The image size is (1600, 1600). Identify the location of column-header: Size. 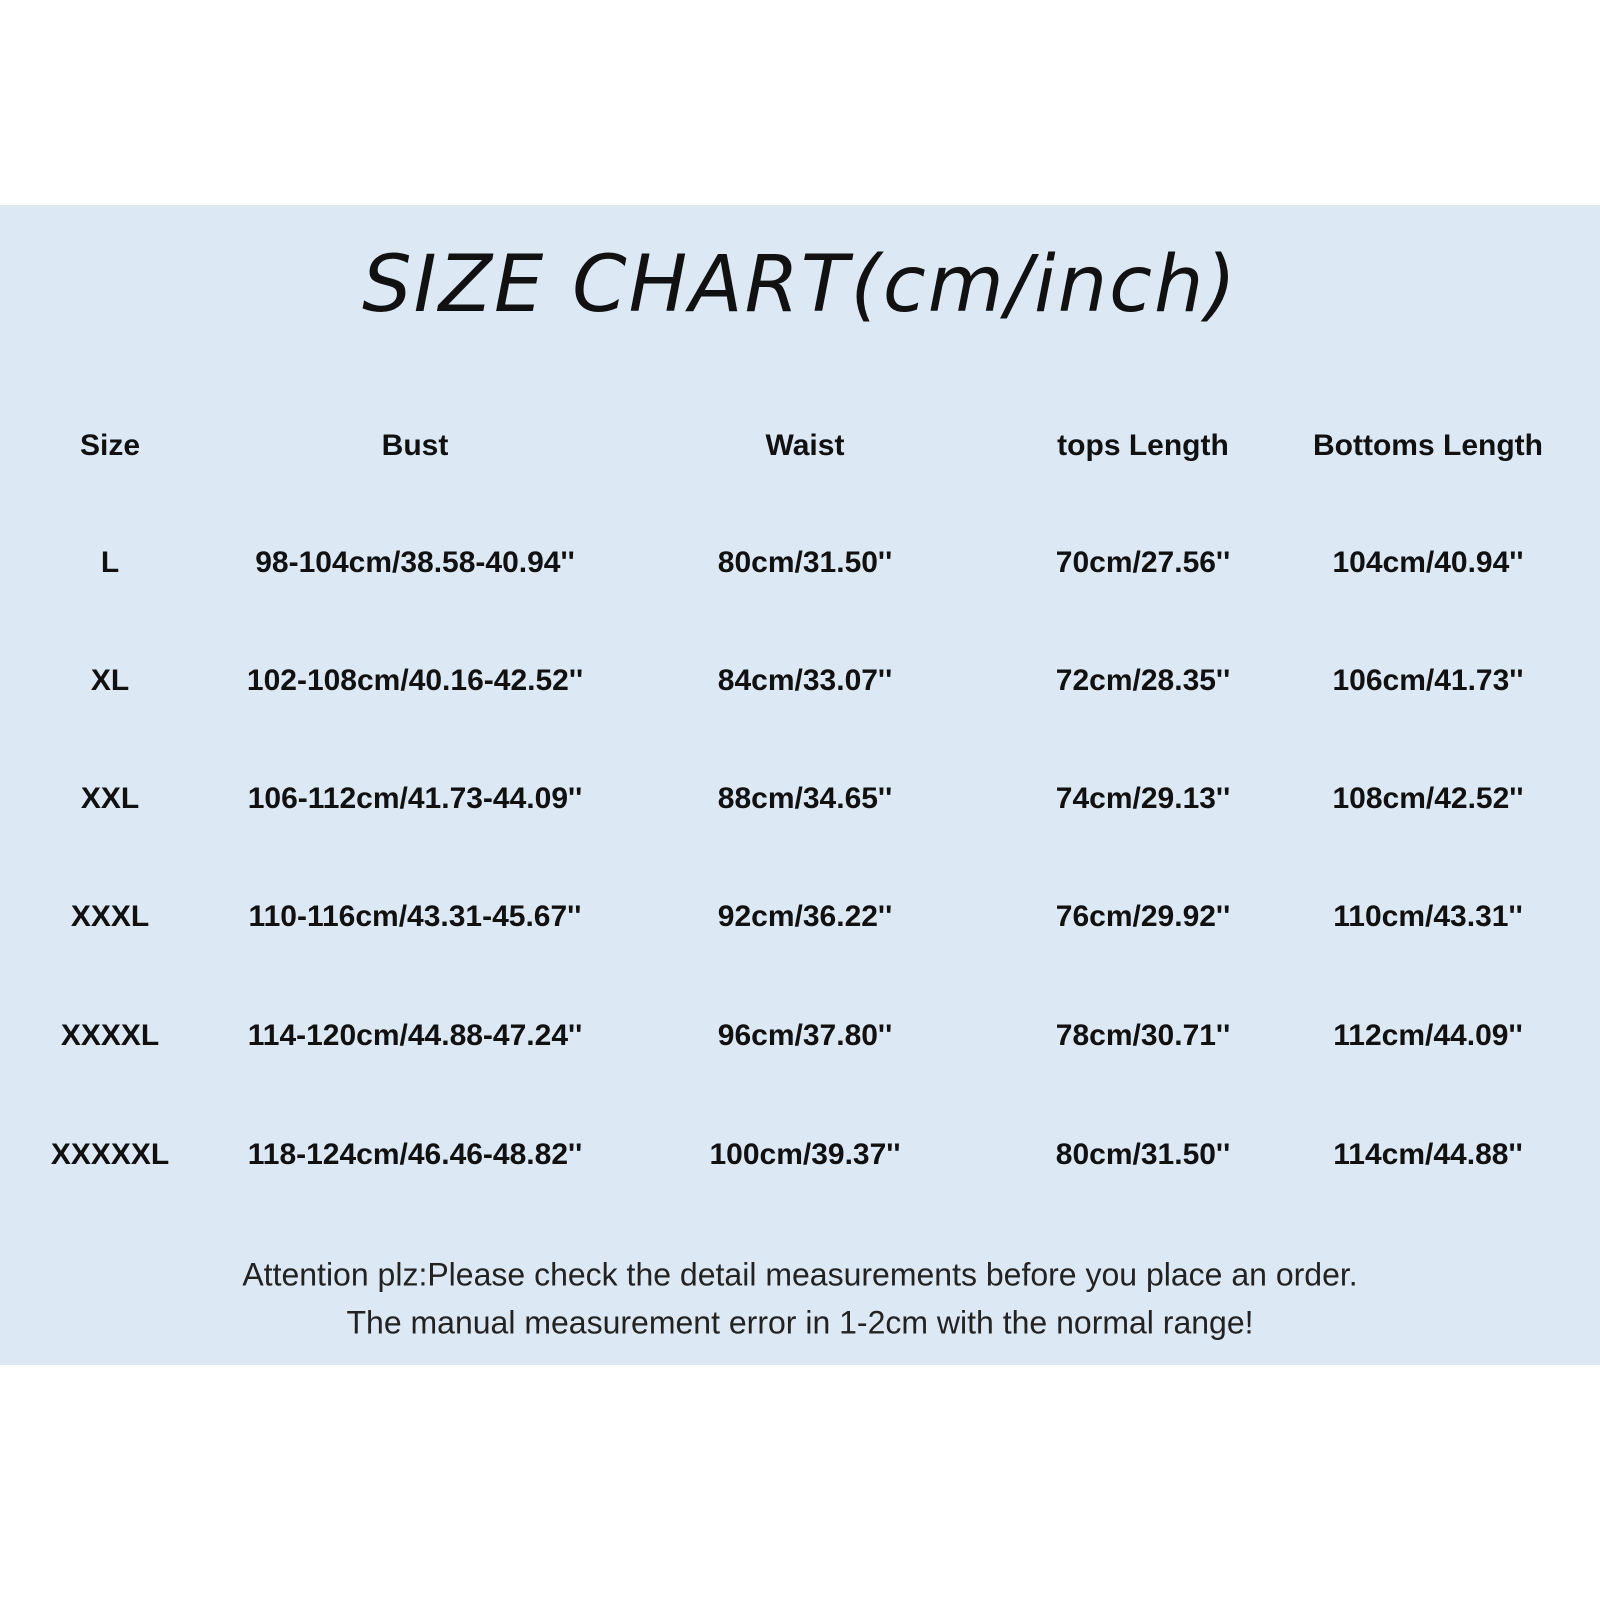
(110, 445).